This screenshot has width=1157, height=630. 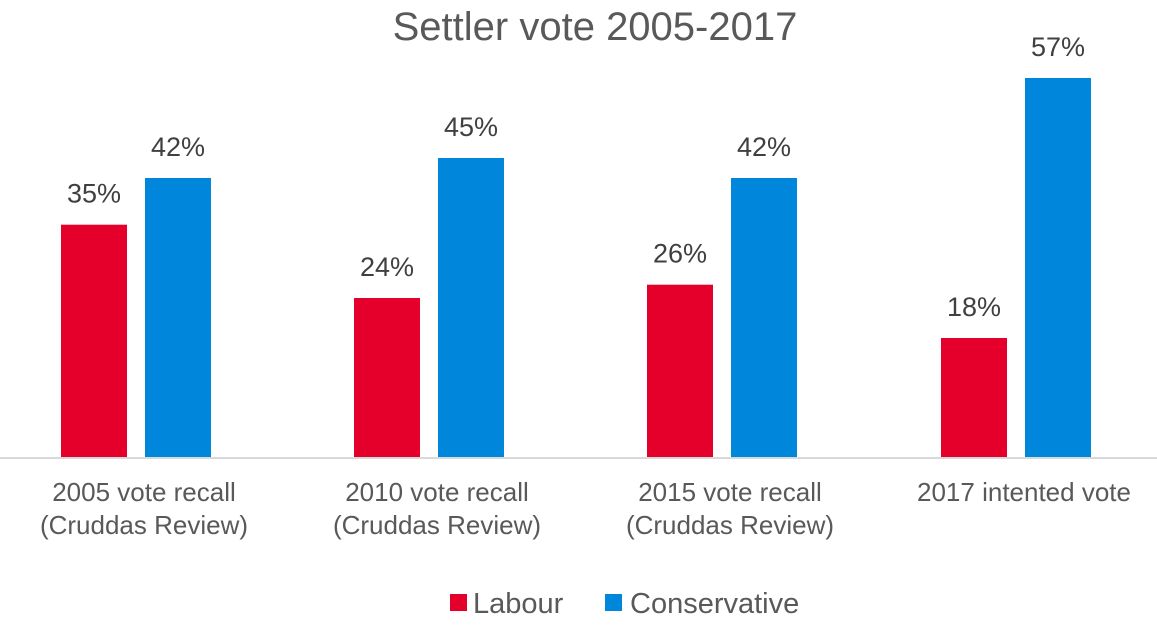 What do you see at coordinates (1058, 47) in the screenshot?
I see `data-label-conservative-4: 57%` at bounding box center [1058, 47].